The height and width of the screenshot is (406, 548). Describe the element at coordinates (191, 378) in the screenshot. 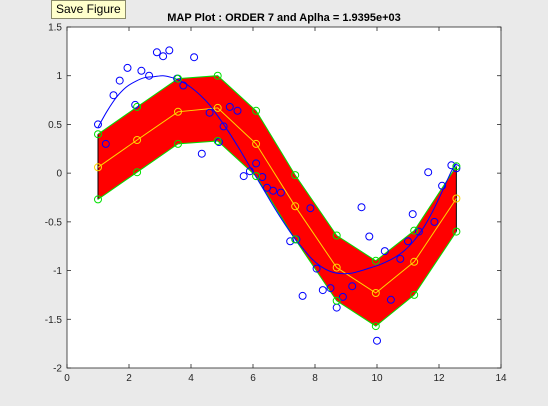

I see `x-tick-label: 4` at that location.